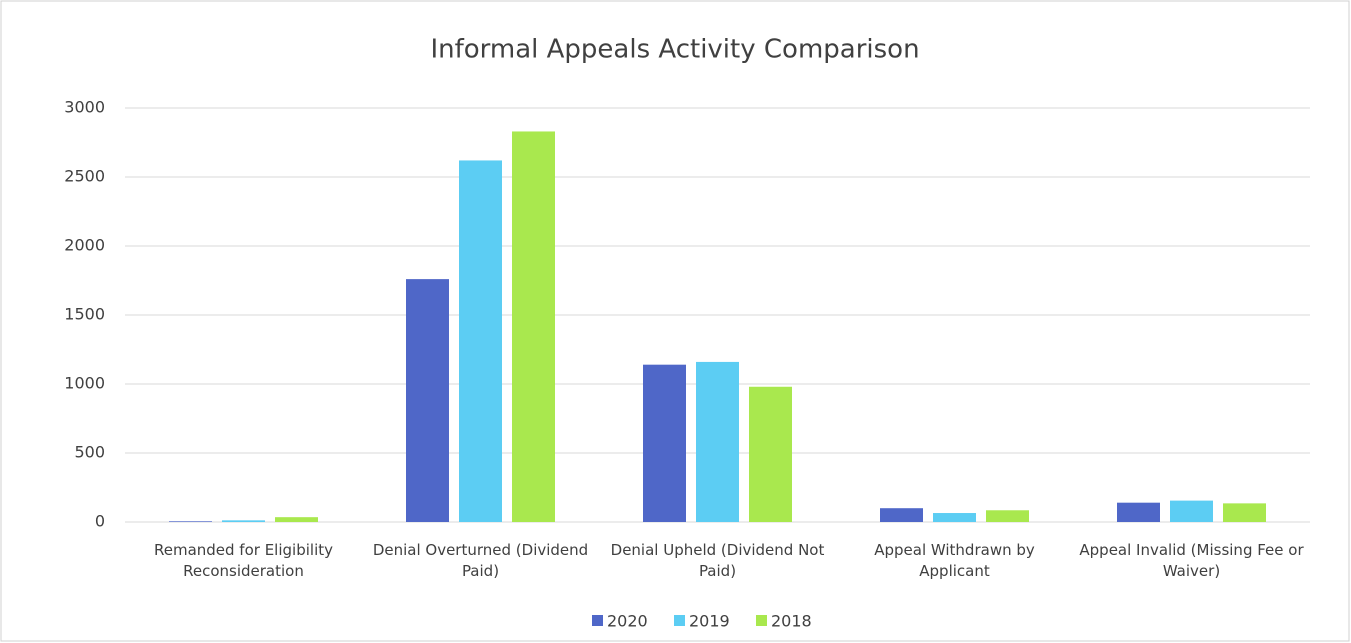  What do you see at coordinates (84, 245) in the screenshot?
I see `y-tick-label: 2000` at bounding box center [84, 245].